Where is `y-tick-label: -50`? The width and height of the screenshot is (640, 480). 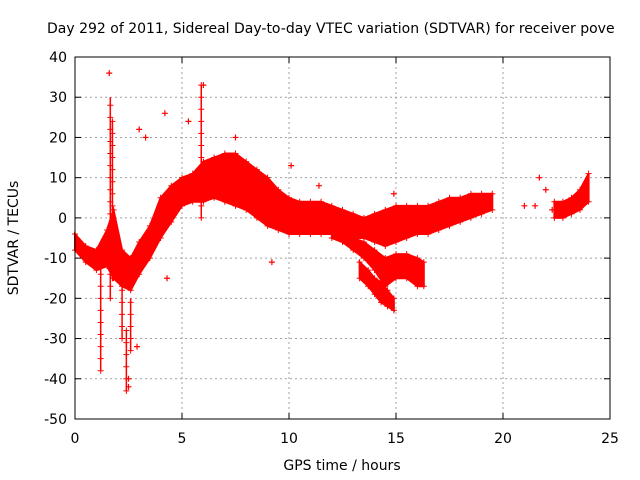
y-tick-label: -50 is located at coordinates (55, 420).